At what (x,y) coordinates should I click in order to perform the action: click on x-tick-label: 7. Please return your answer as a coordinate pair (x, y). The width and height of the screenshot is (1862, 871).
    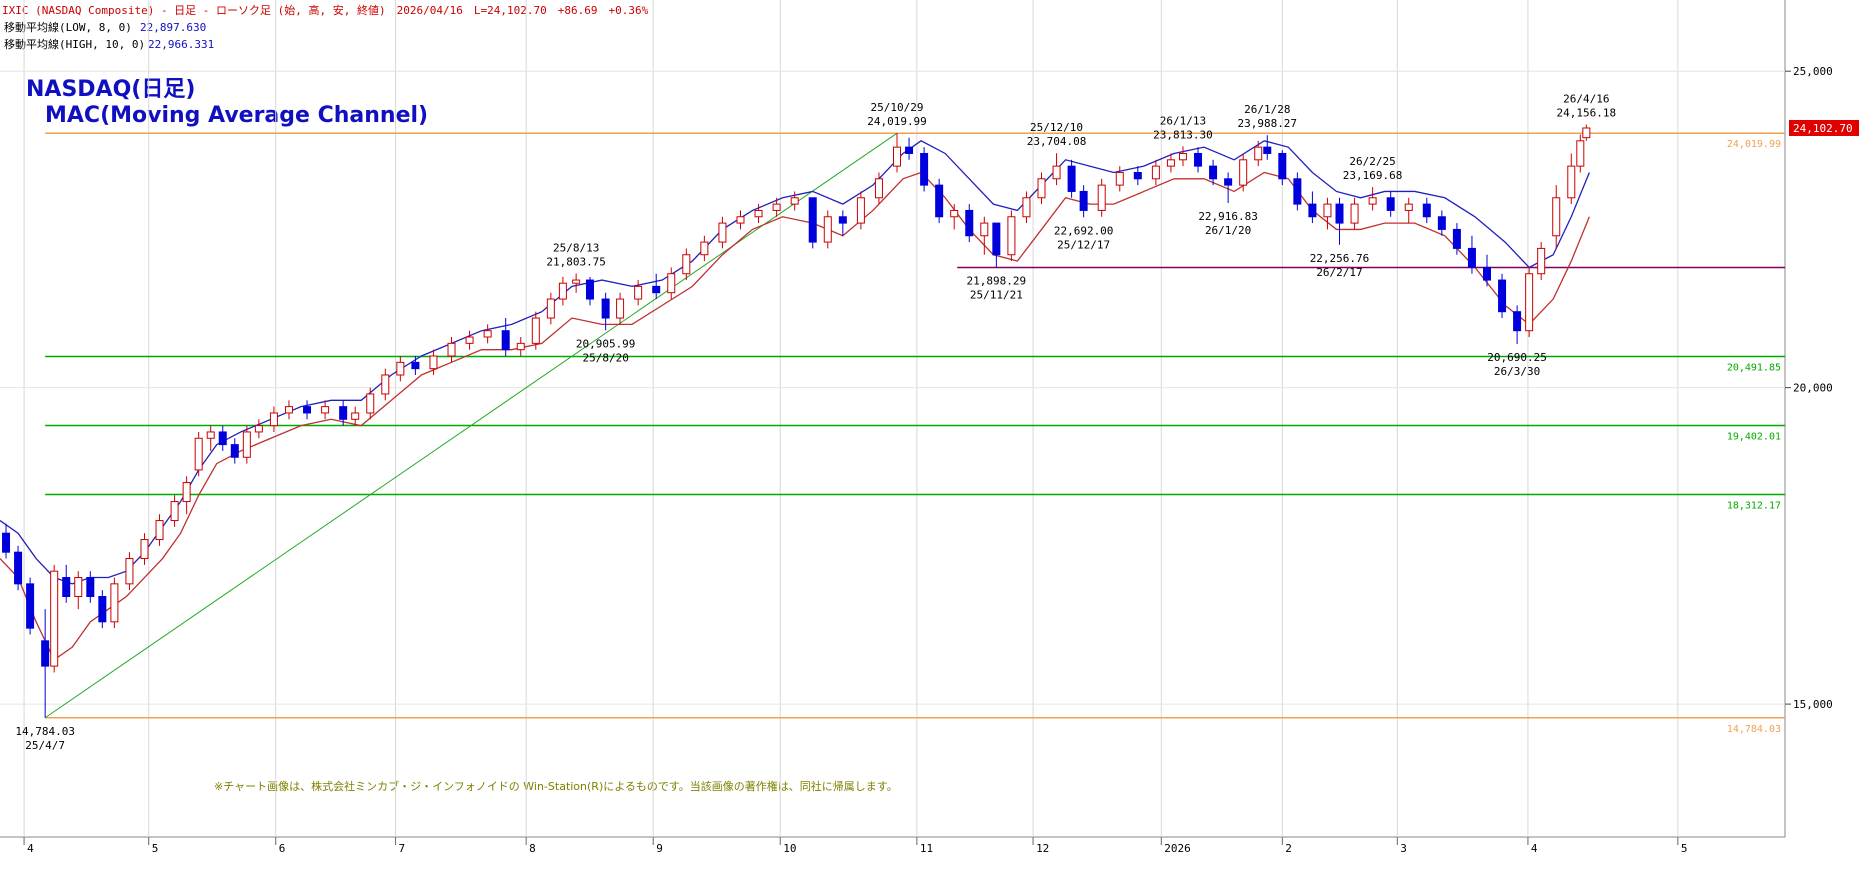
    Looking at the image, I should click on (402, 848).